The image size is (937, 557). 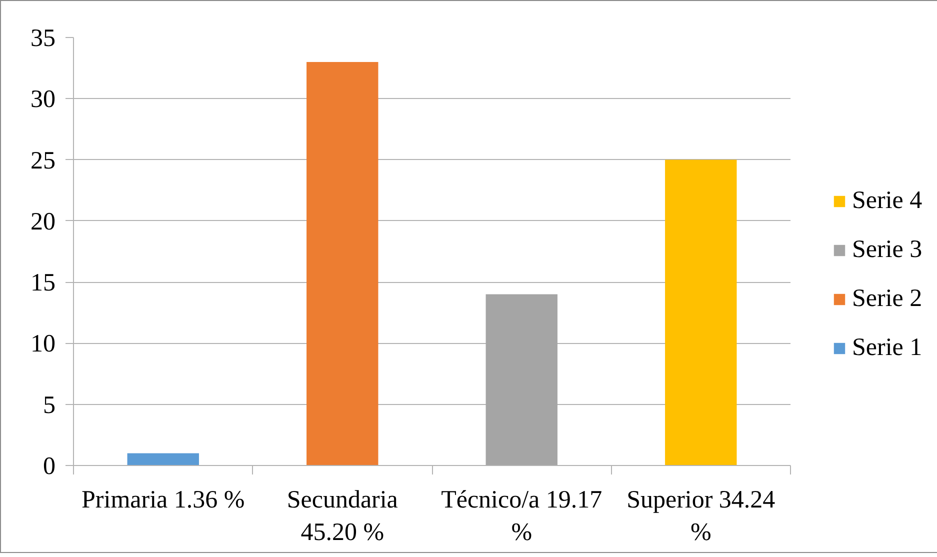 I want to click on y-tick-label: 10, so click(x=43, y=344).